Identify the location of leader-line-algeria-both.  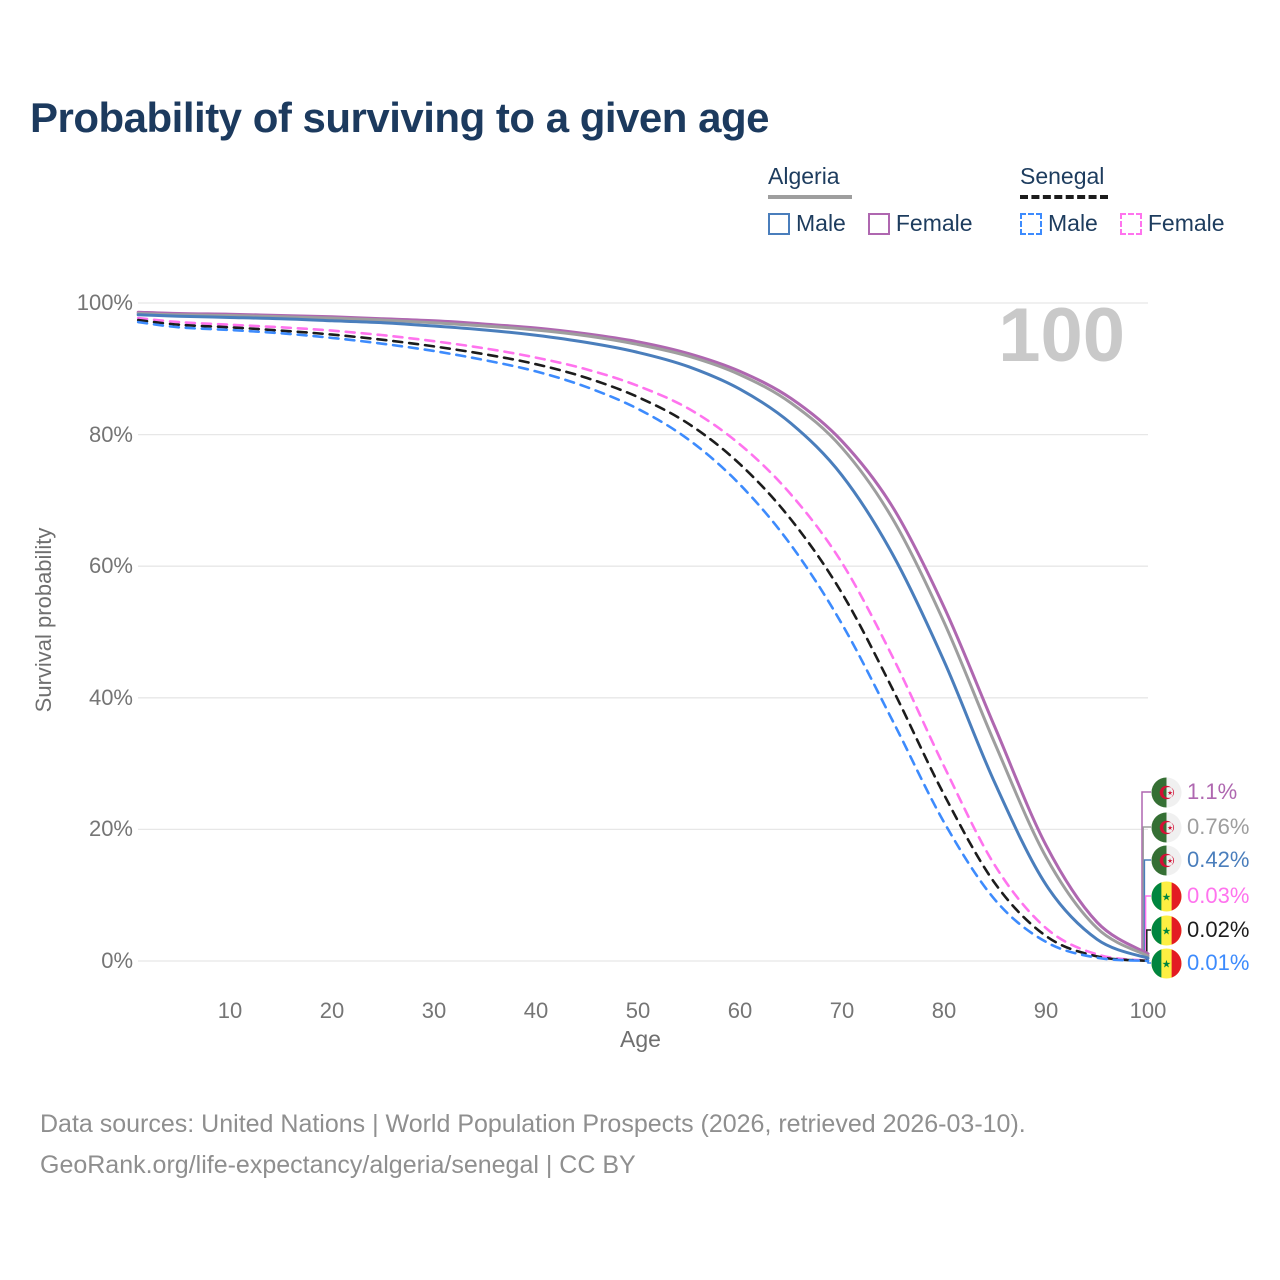
(1146, 891).